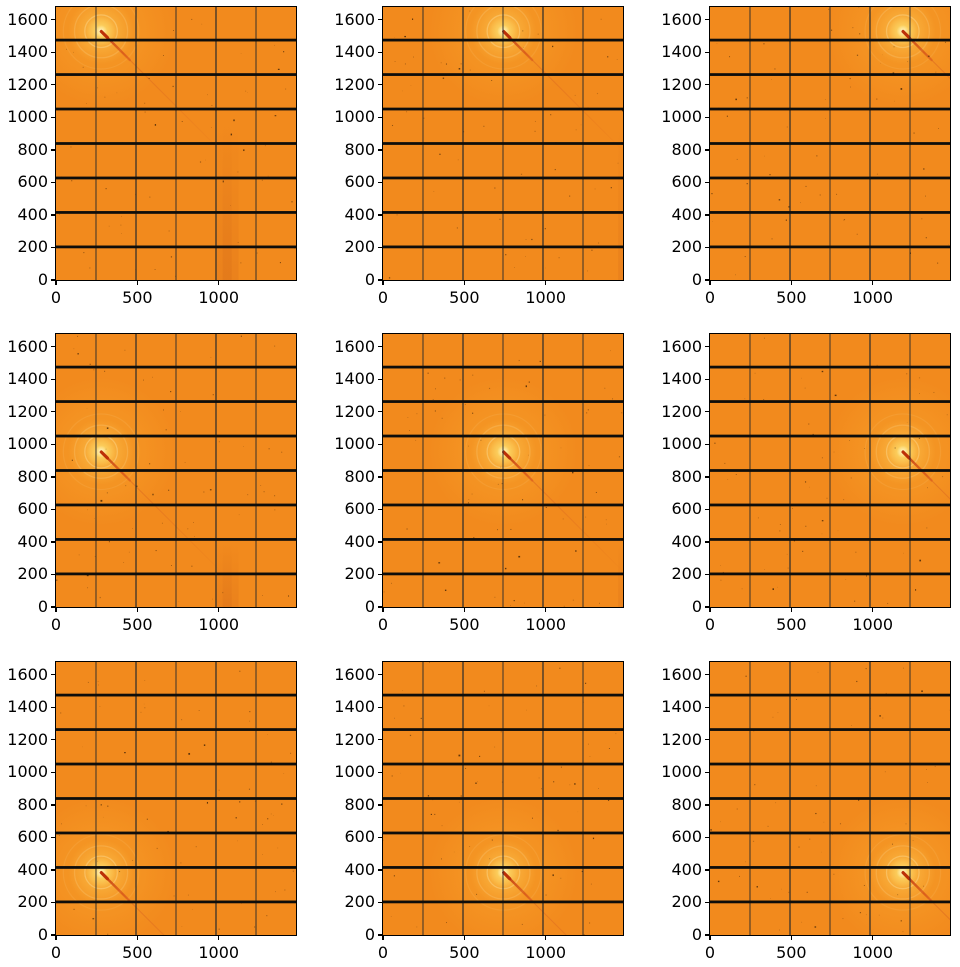 This screenshot has width=960, height=967. I want to click on subplot-r1c3, so click(830, 143).